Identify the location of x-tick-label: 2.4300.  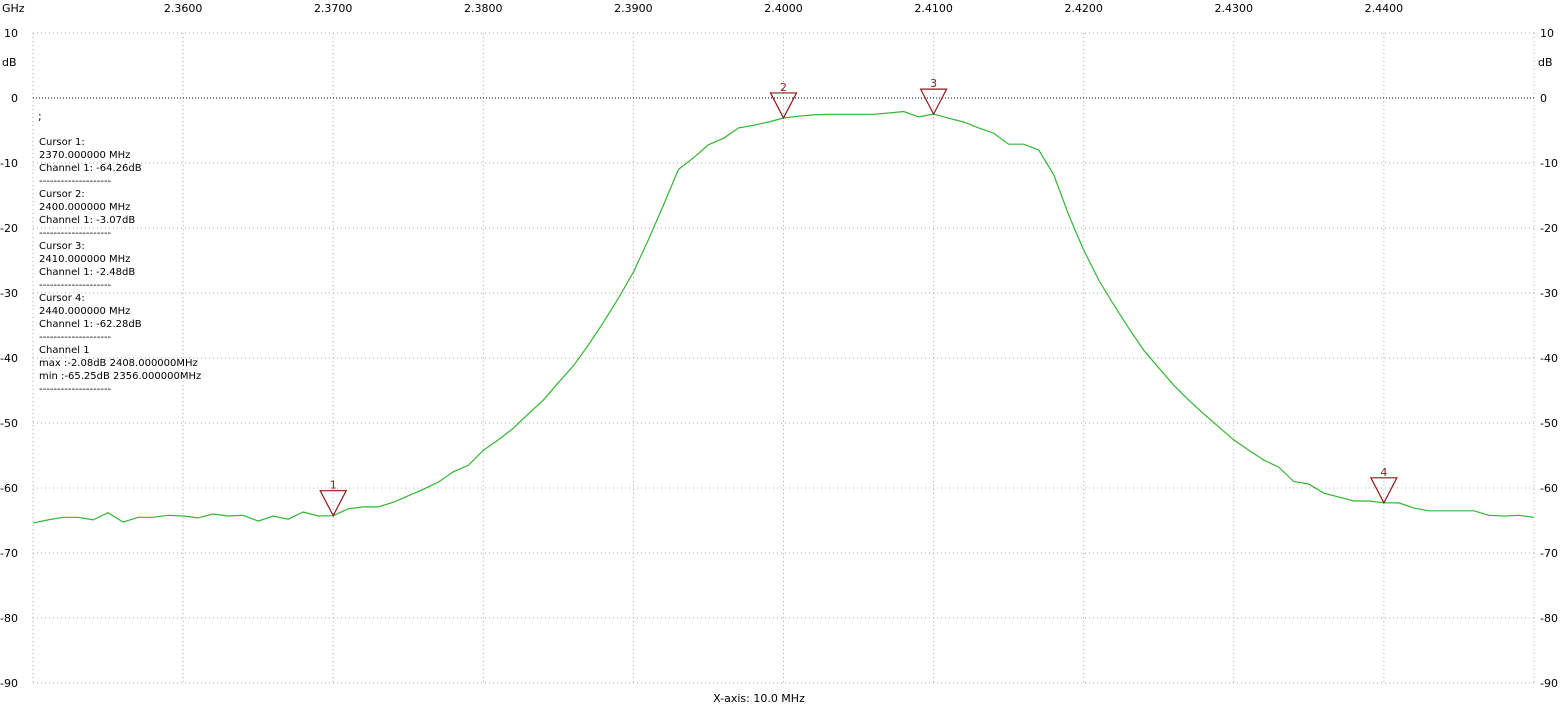
(1234, 8).